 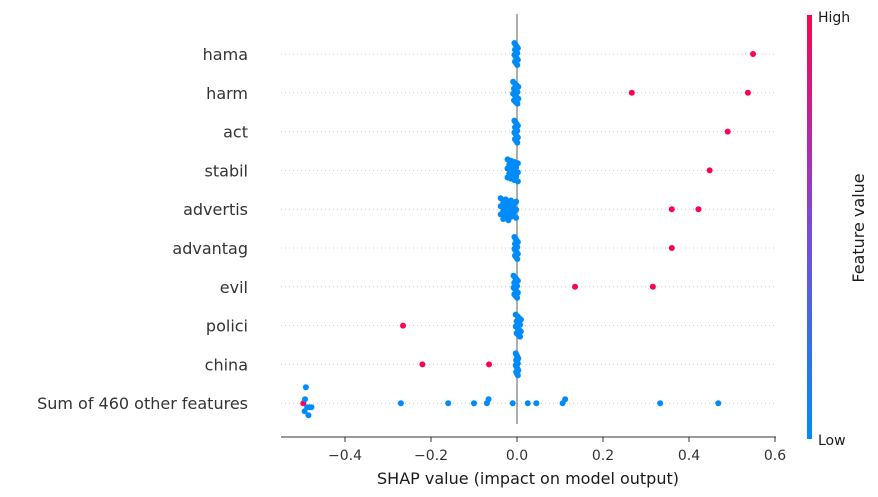 I want to click on x-tick-label: 0.0, so click(x=517, y=456).